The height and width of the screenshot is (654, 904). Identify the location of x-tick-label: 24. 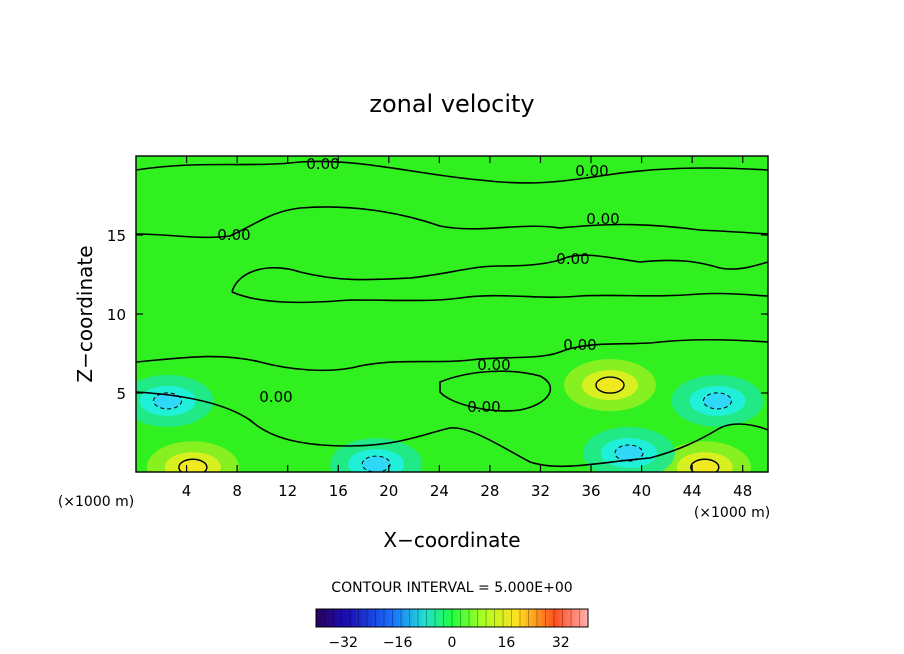
(439, 491).